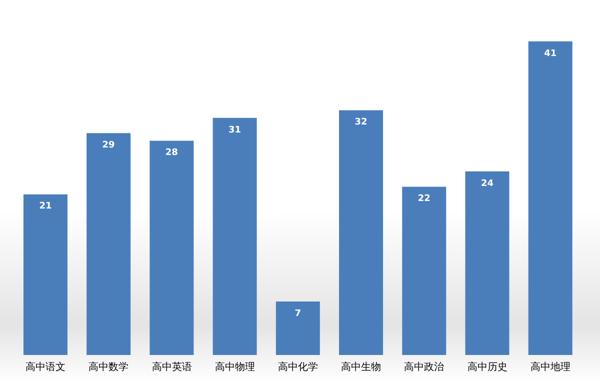 The width and height of the screenshot is (600, 383). What do you see at coordinates (298, 367) in the screenshot?
I see `x-tick-label: 高中化学` at bounding box center [298, 367].